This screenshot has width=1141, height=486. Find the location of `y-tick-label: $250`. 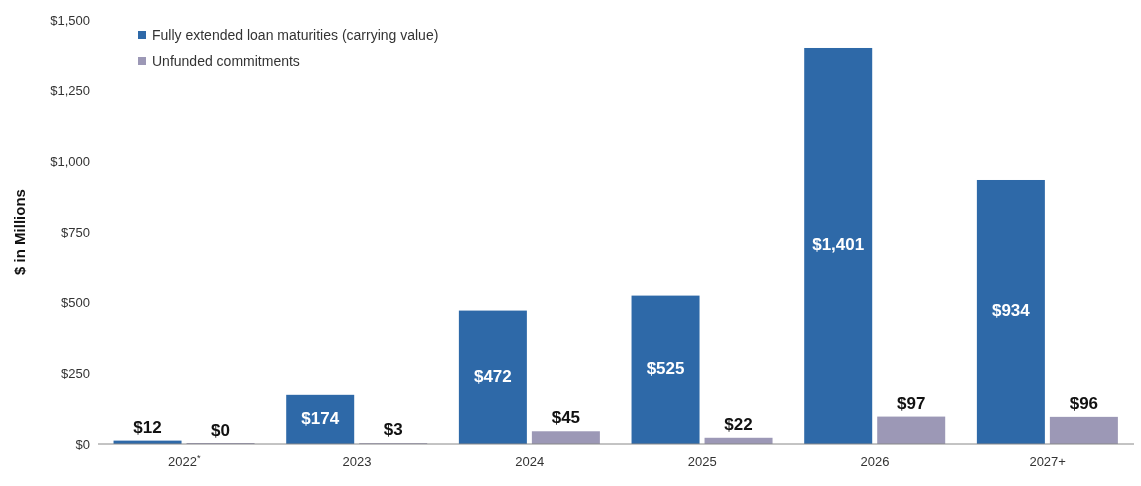

y-tick-label: $250 is located at coordinates (75, 373).